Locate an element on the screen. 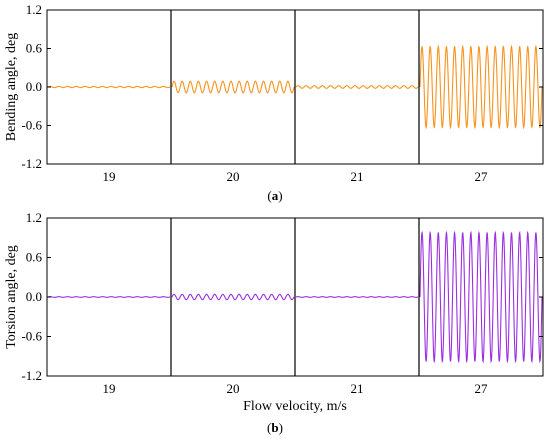 The width and height of the screenshot is (550, 440). panel-label: (a) is located at coordinates (274, 195).